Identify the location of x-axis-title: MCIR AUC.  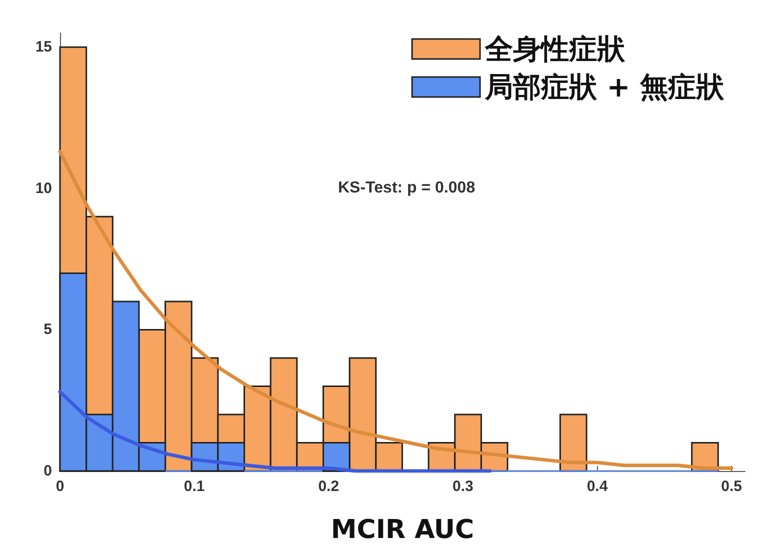
(402, 530).